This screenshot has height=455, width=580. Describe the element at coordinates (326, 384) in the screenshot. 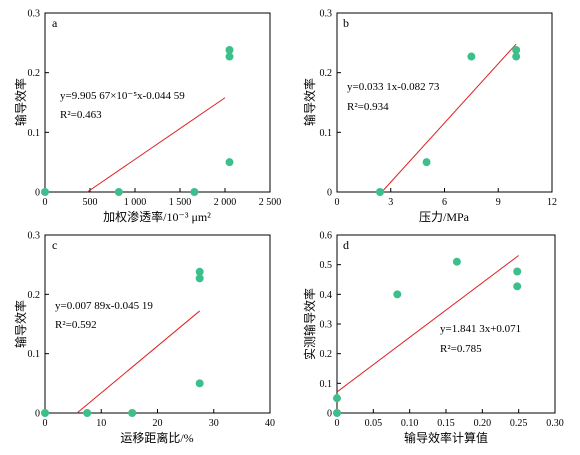

I see `y-tick-label-d: 0.1` at that location.